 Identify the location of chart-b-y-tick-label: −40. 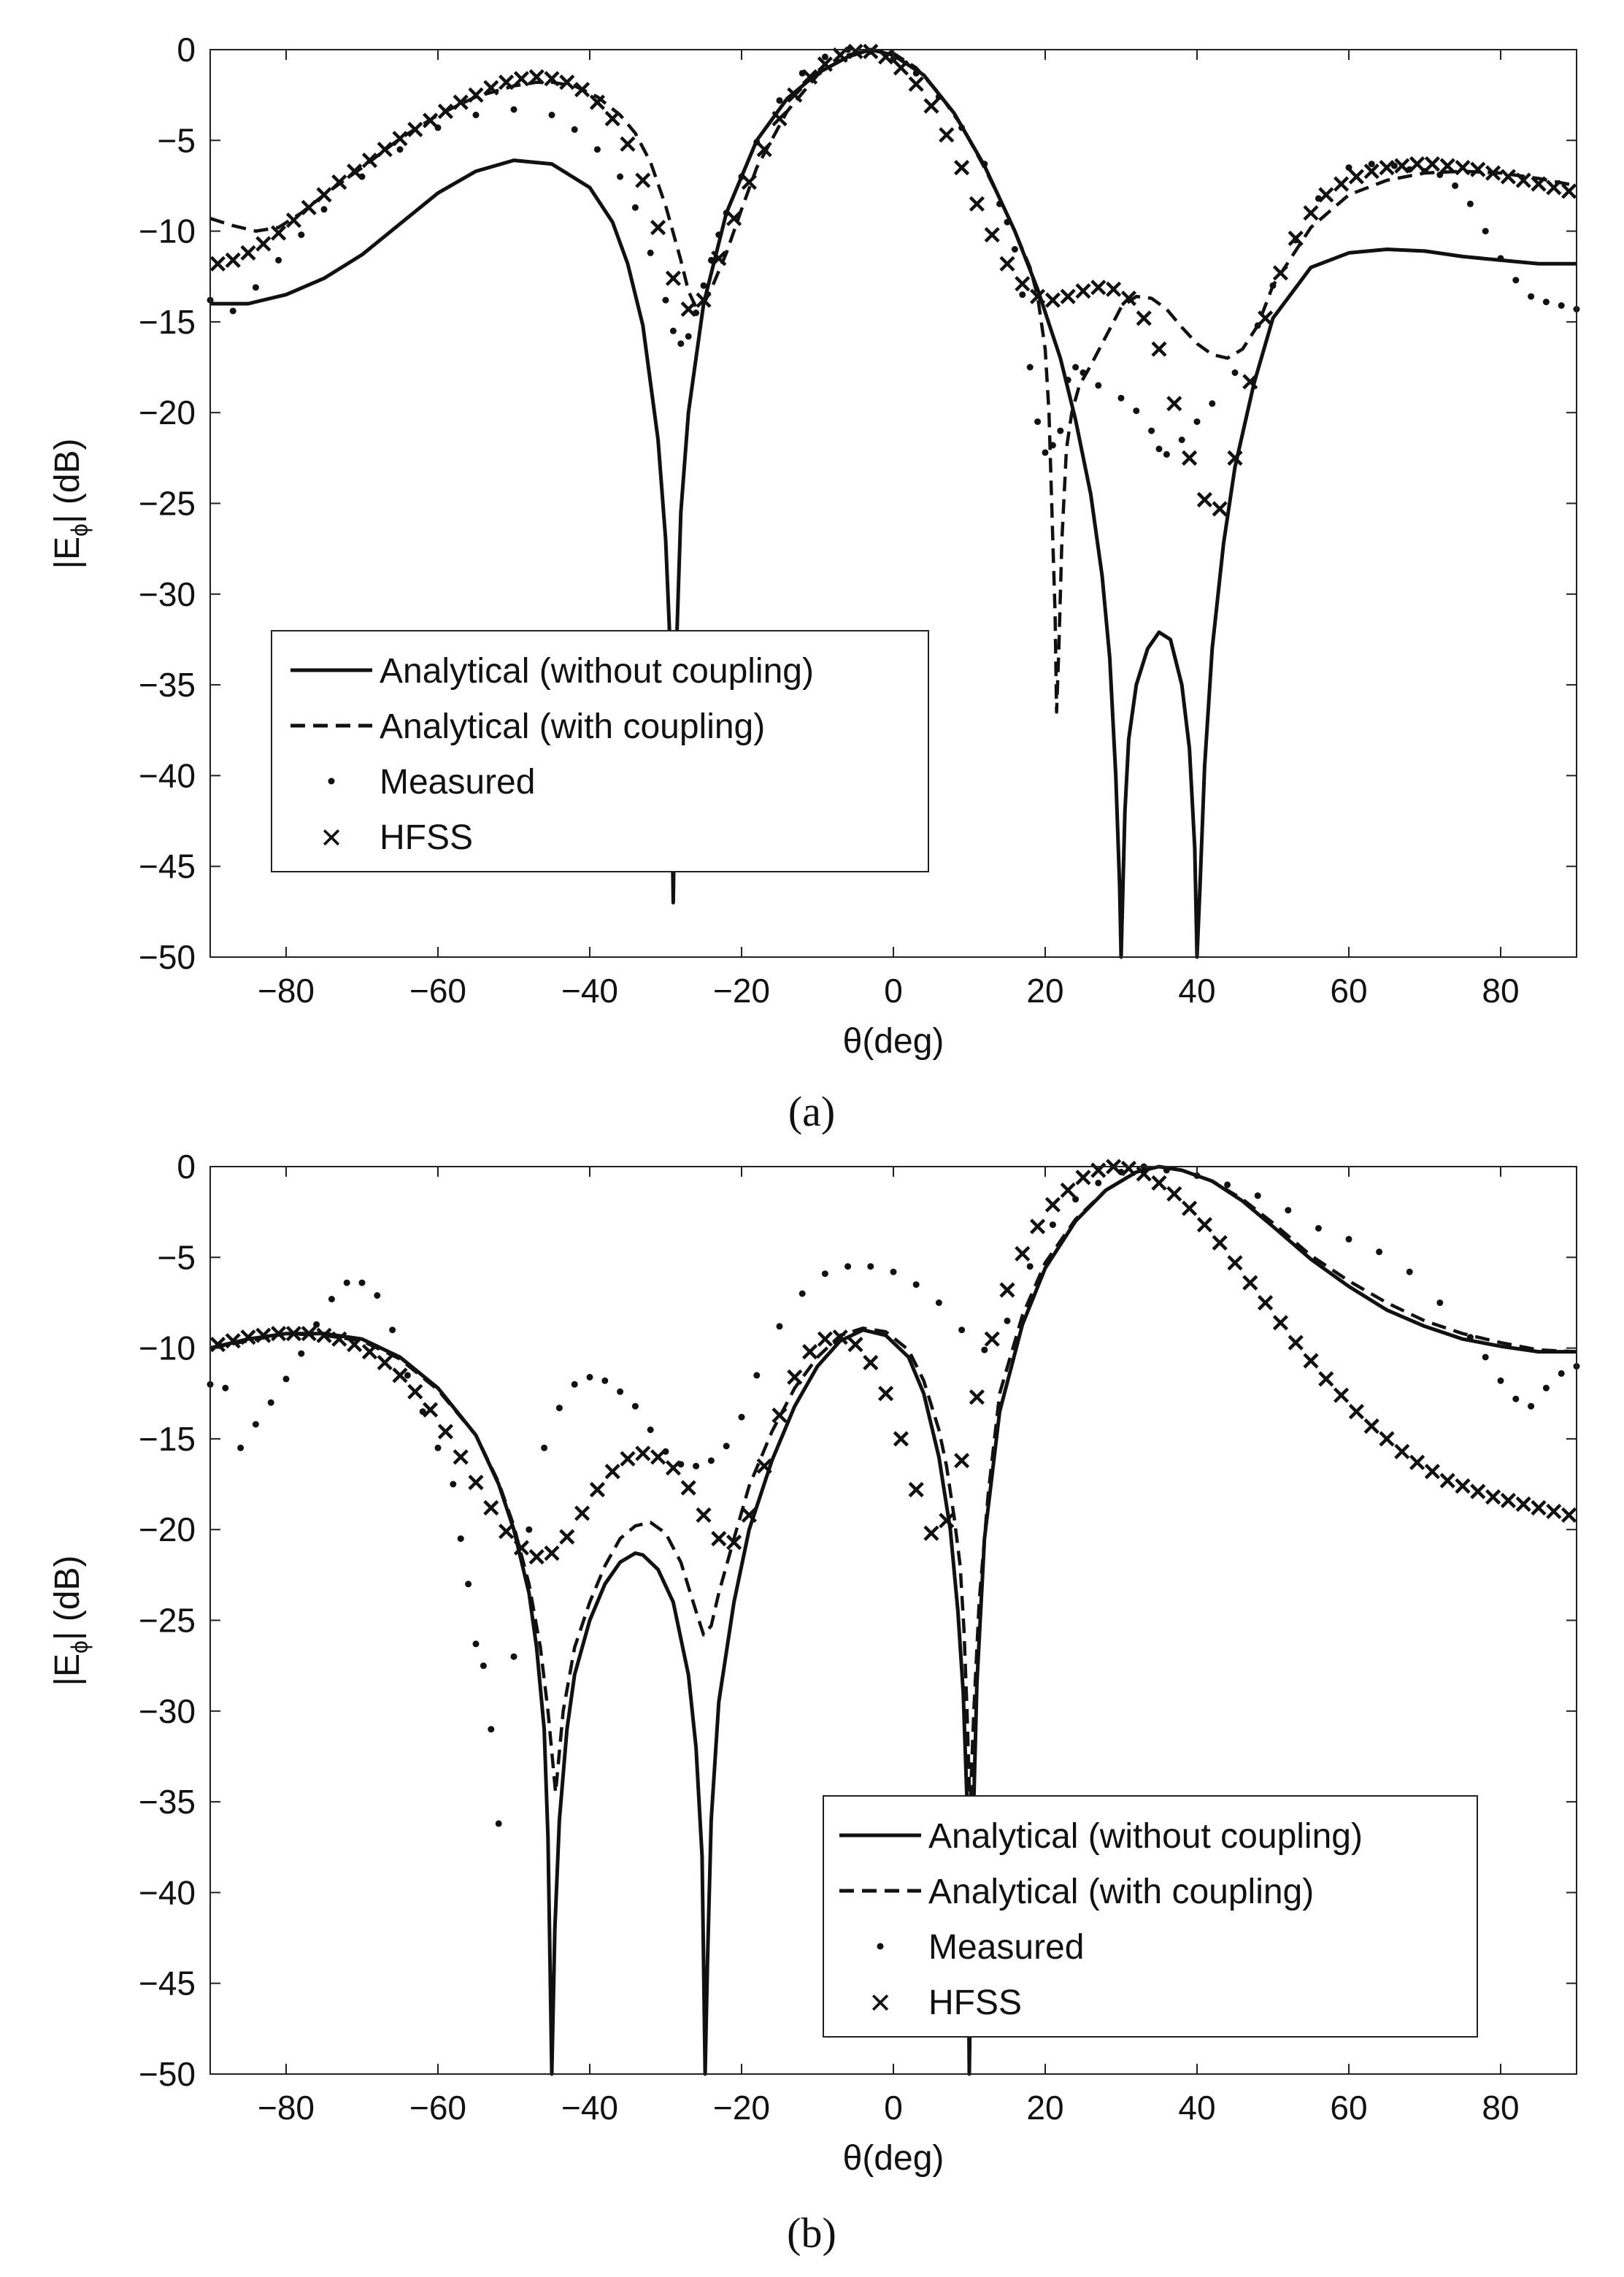
(167, 1892).